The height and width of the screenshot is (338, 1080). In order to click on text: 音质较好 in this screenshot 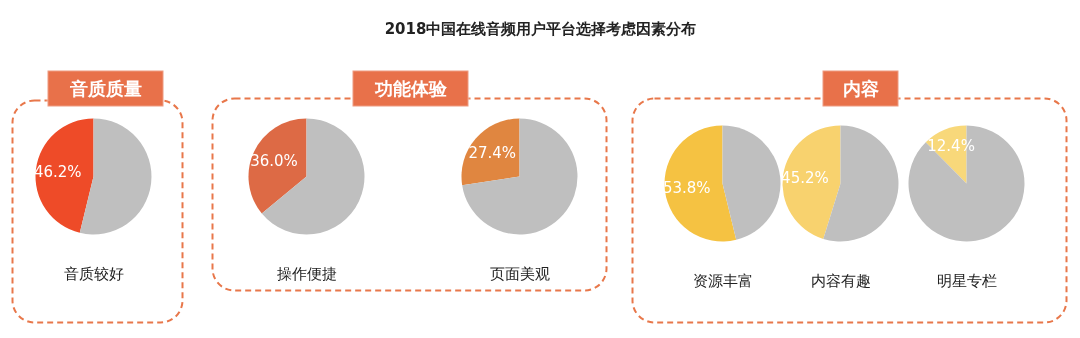, I will do `click(93, 273)`.